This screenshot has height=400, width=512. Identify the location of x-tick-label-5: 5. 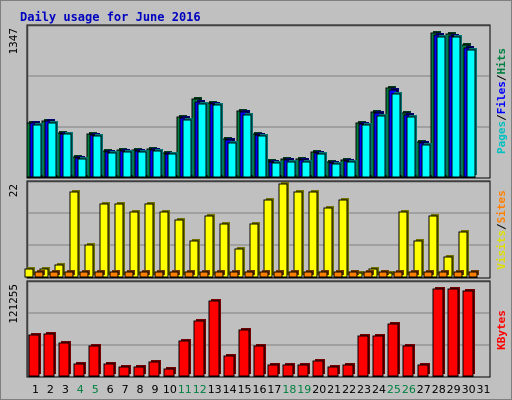
(95, 389).